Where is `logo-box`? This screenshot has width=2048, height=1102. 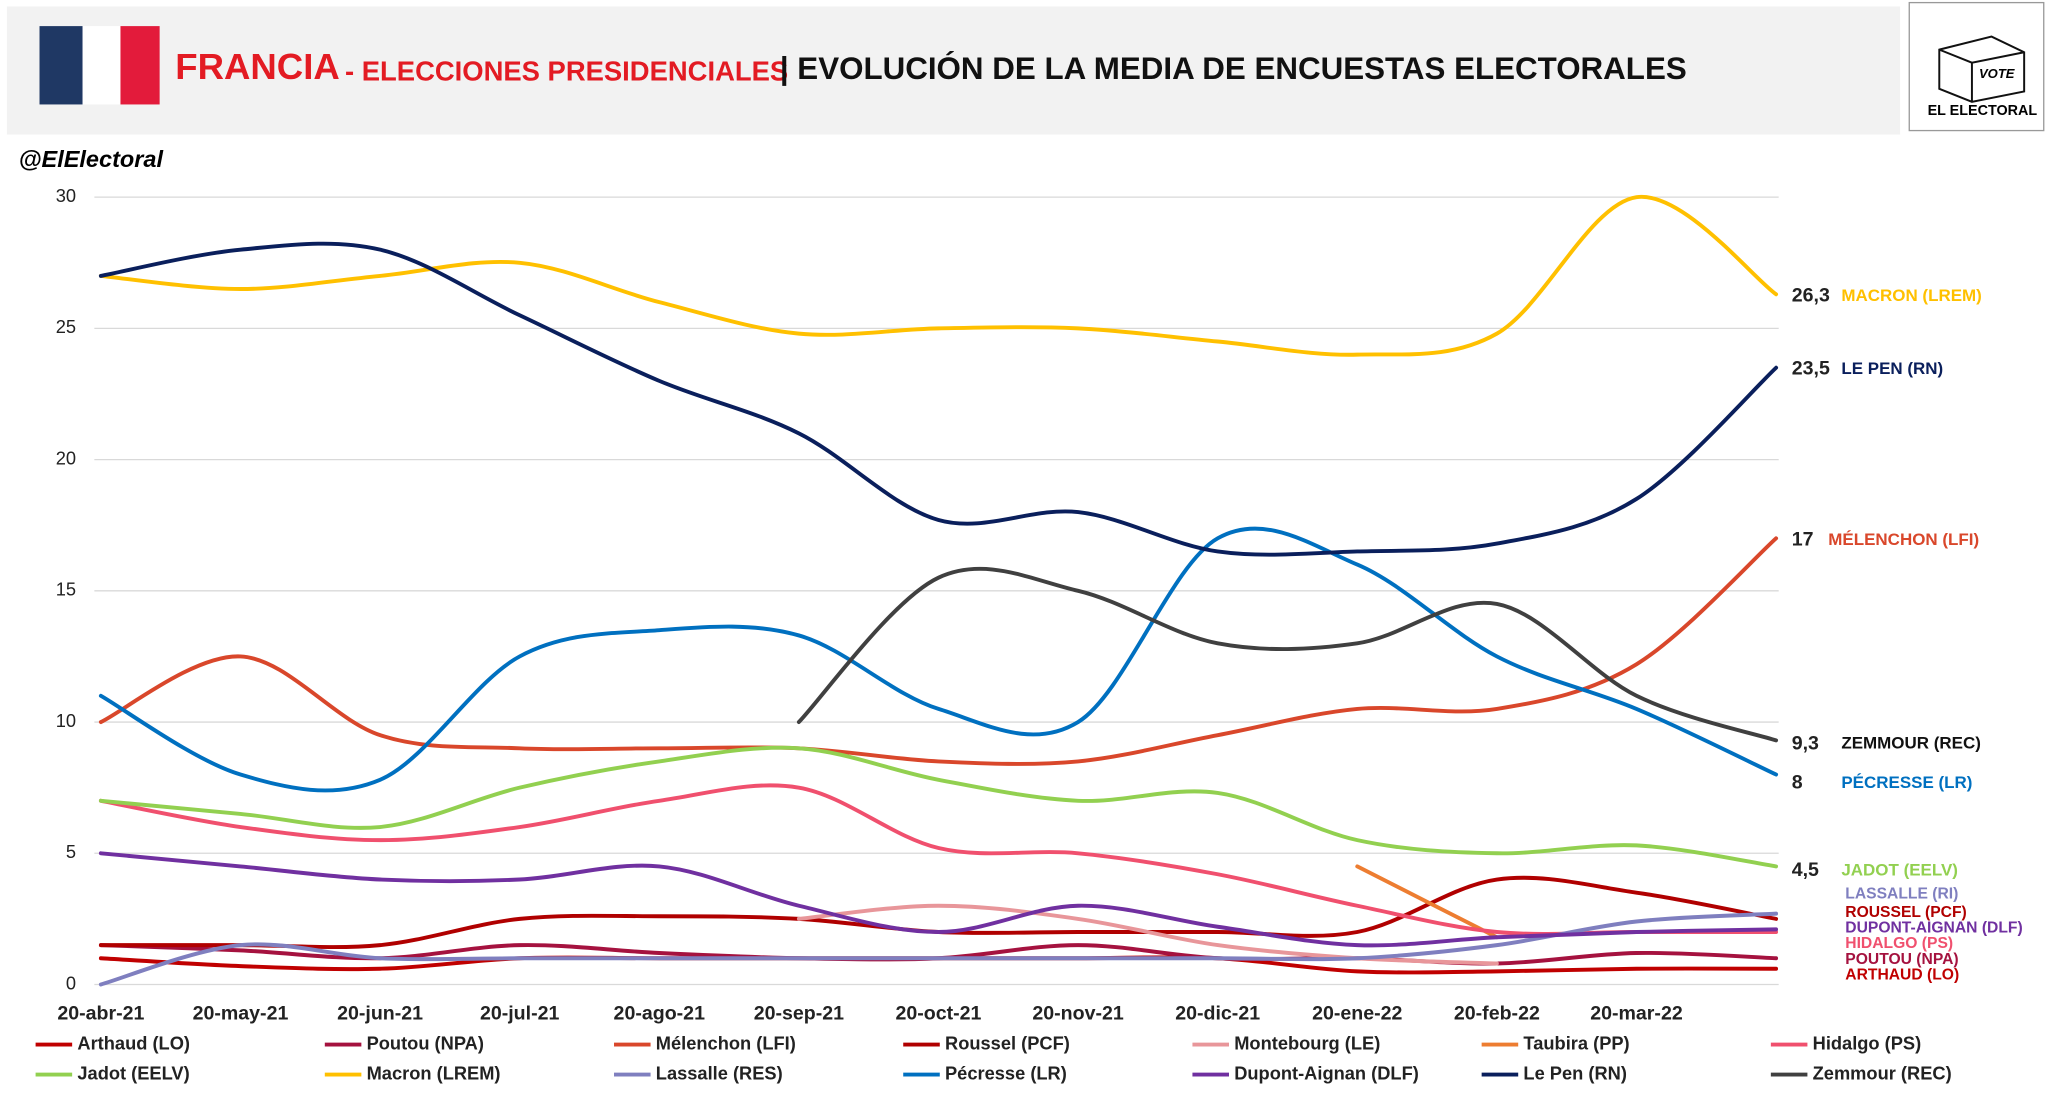 logo-box is located at coordinates (1976, 66).